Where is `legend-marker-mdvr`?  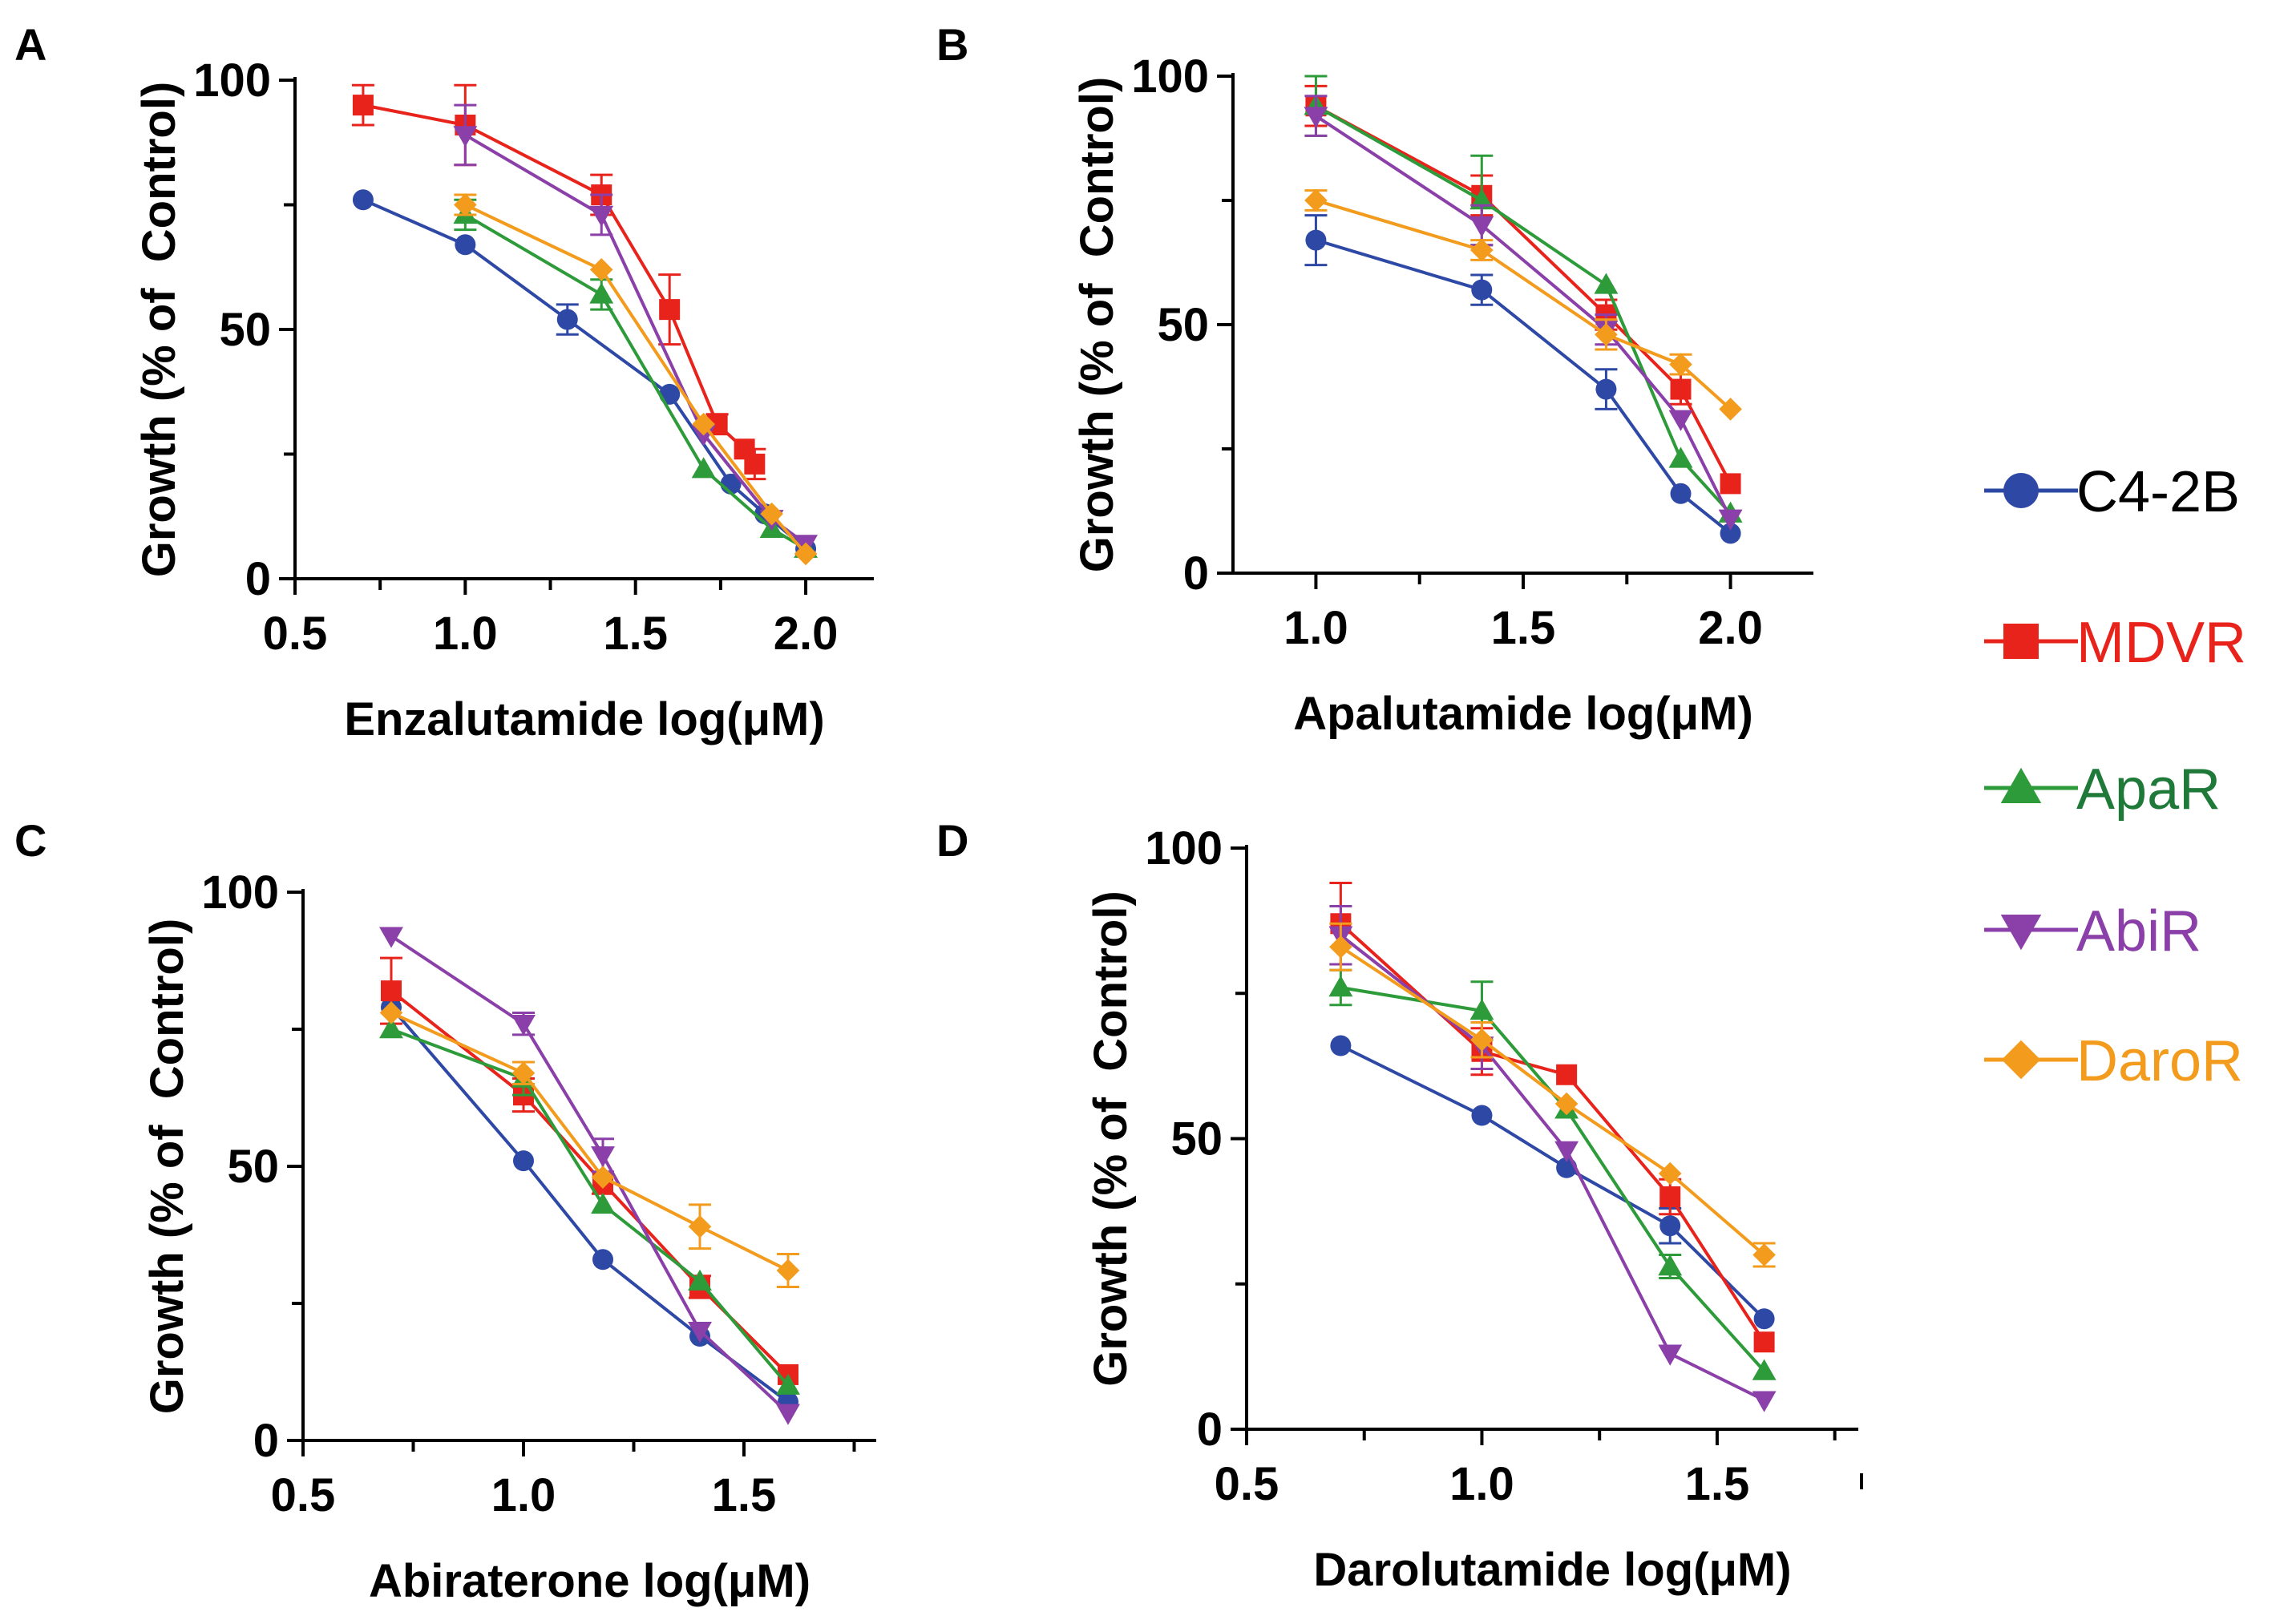 legend-marker-mdvr is located at coordinates (2021, 641).